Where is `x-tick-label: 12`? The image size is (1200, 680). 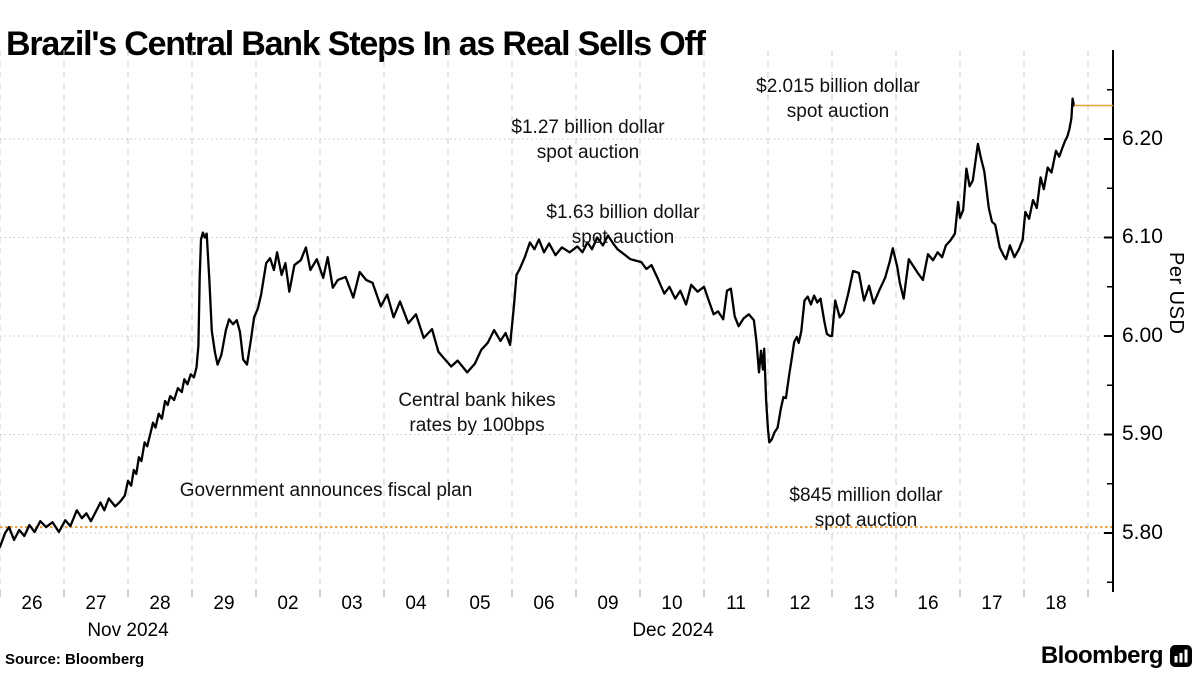
x-tick-label: 12 is located at coordinates (800, 603).